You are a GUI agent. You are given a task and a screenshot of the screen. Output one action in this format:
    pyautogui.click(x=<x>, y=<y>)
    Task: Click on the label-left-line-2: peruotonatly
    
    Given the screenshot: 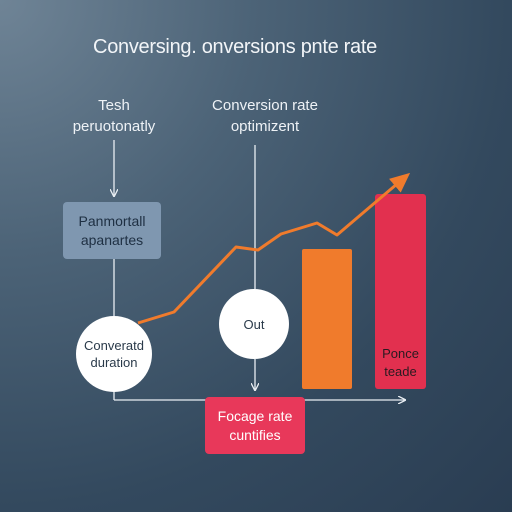 What is the action you would take?
    pyautogui.click(x=114, y=126)
    